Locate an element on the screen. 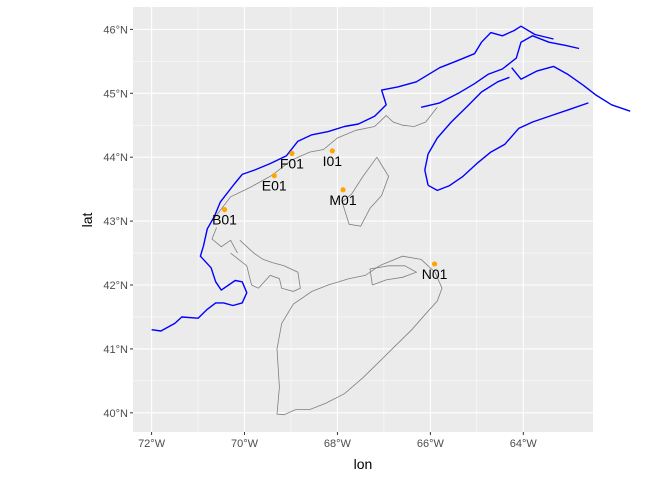 This screenshot has height=480, width=672. station-label: I01 is located at coordinates (333, 161).